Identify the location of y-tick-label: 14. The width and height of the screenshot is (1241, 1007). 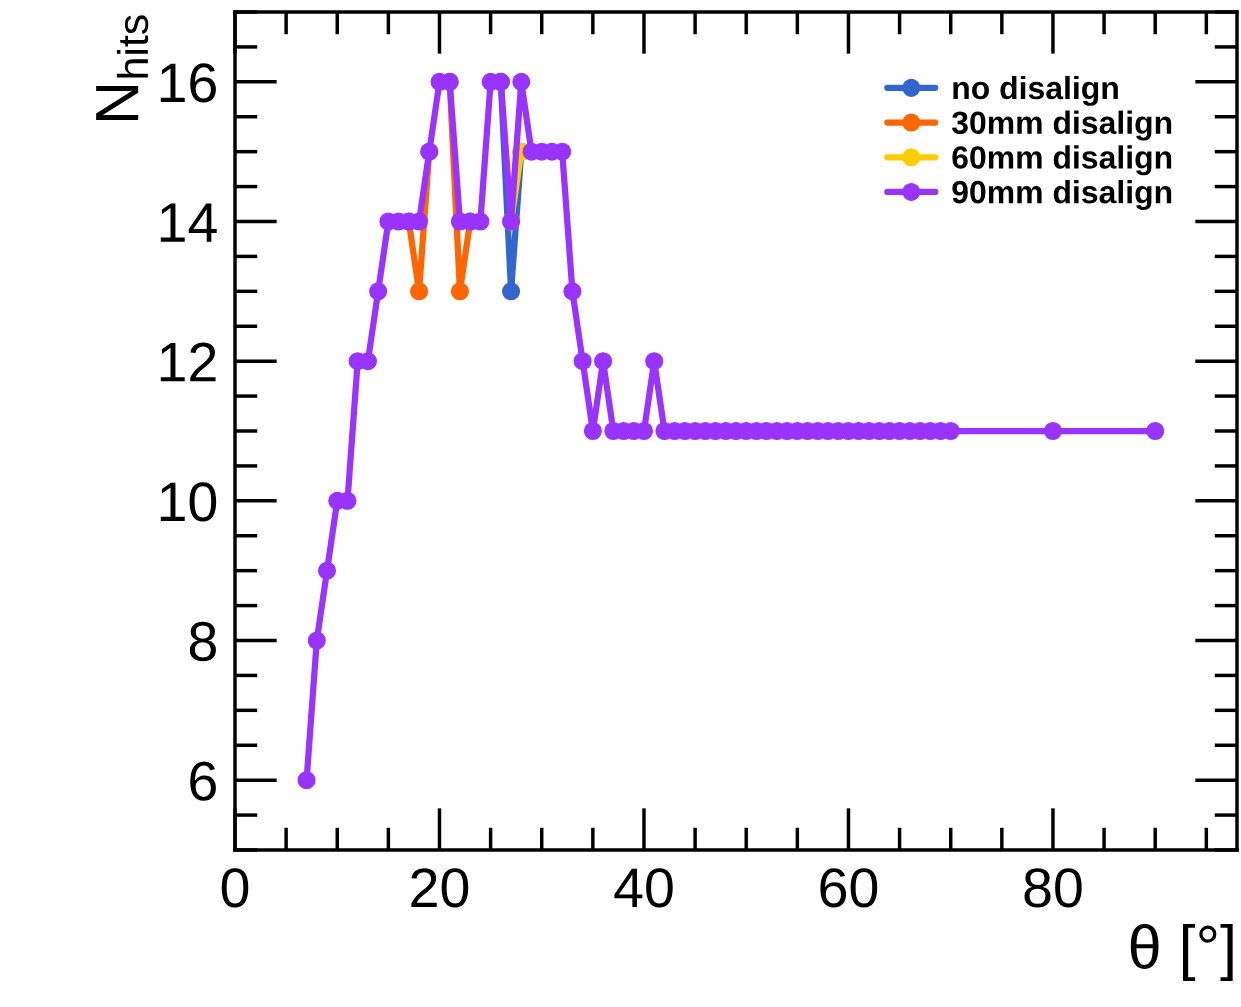
(188, 222).